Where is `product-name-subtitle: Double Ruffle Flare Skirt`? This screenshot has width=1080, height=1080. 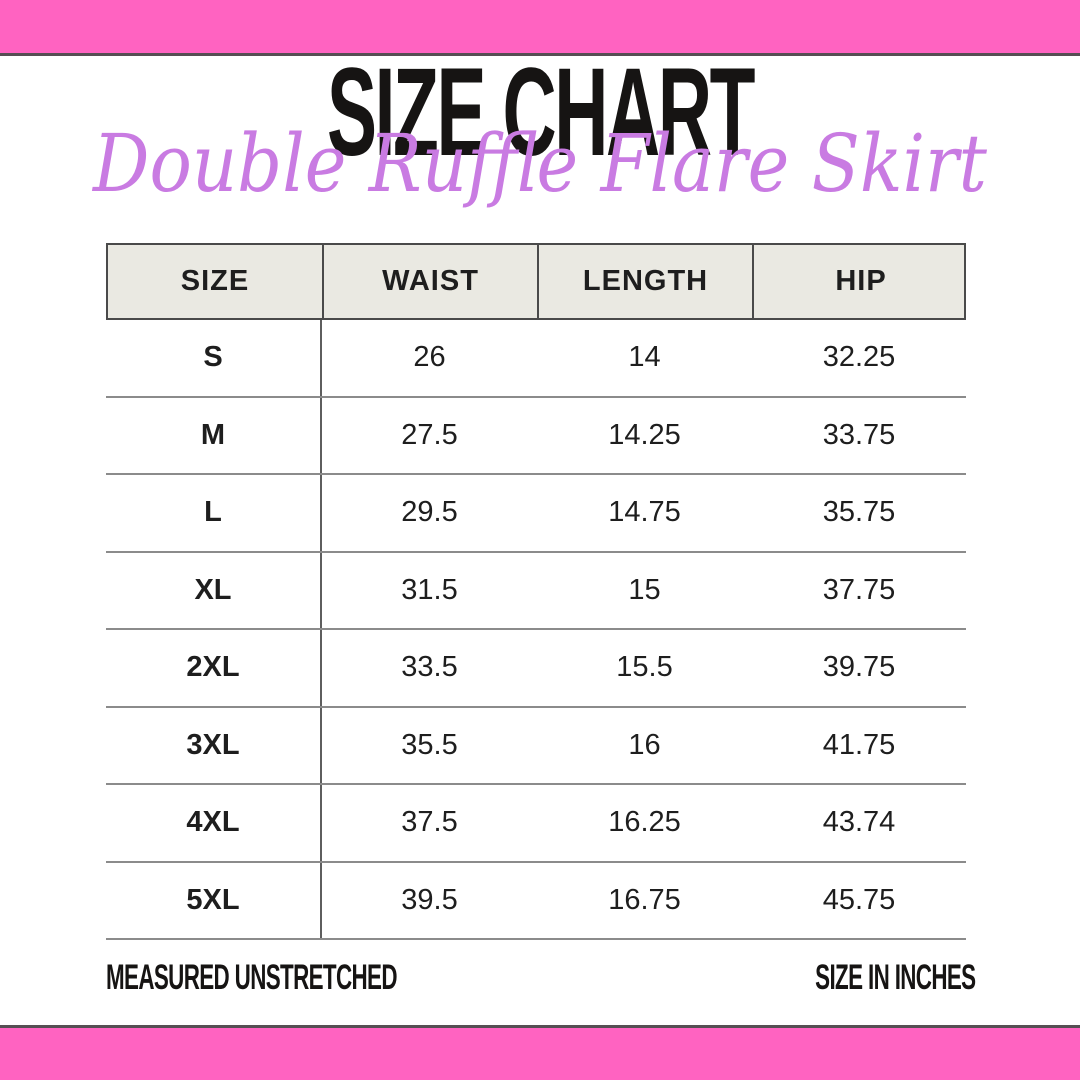
product-name-subtitle: Double Ruffle Flare Skirt is located at coordinates (540, 163).